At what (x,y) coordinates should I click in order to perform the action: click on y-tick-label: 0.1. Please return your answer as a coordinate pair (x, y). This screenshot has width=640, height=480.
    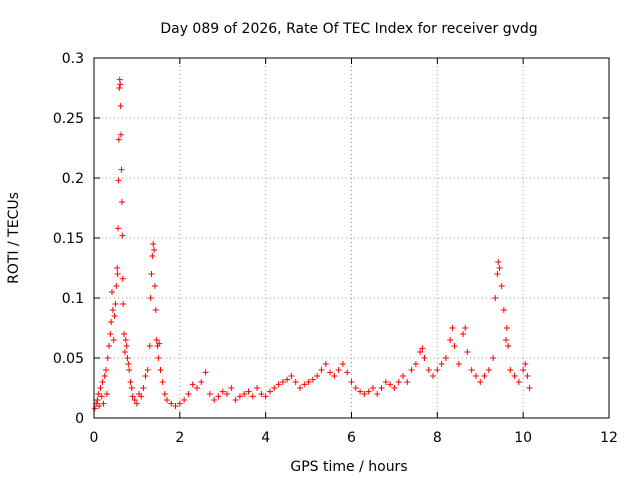
    Looking at the image, I should click on (73, 299).